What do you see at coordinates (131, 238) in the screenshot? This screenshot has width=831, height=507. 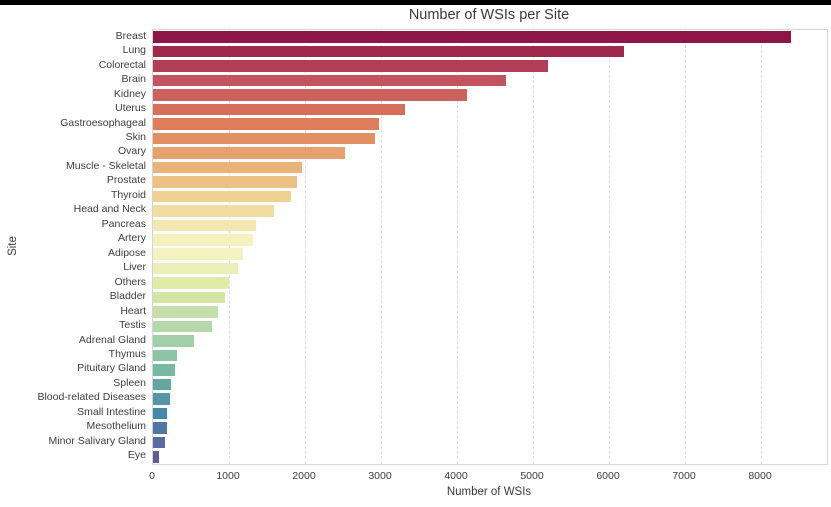 I see `y-tick-label: Artery` at bounding box center [131, 238].